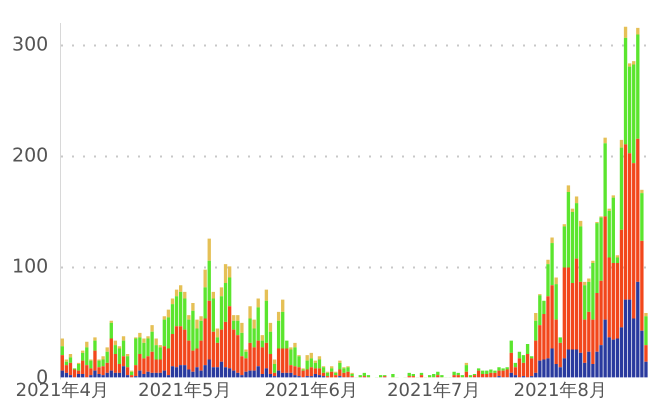 This screenshot has width=648, height=406. Describe the element at coordinates (30, 155) in the screenshot. I see `y-tick-label: 200` at that location.